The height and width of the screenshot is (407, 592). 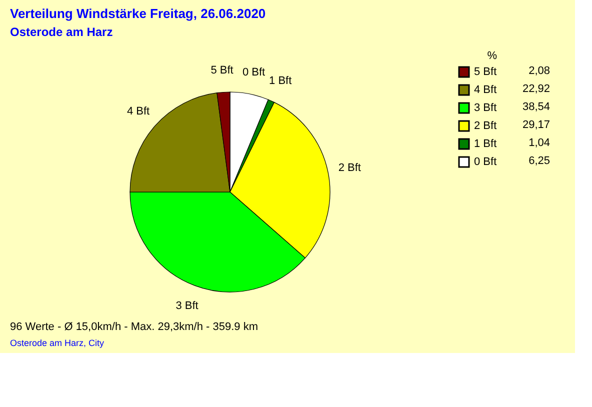 I want to click on slice-label: 0 Bft, so click(x=254, y=72).